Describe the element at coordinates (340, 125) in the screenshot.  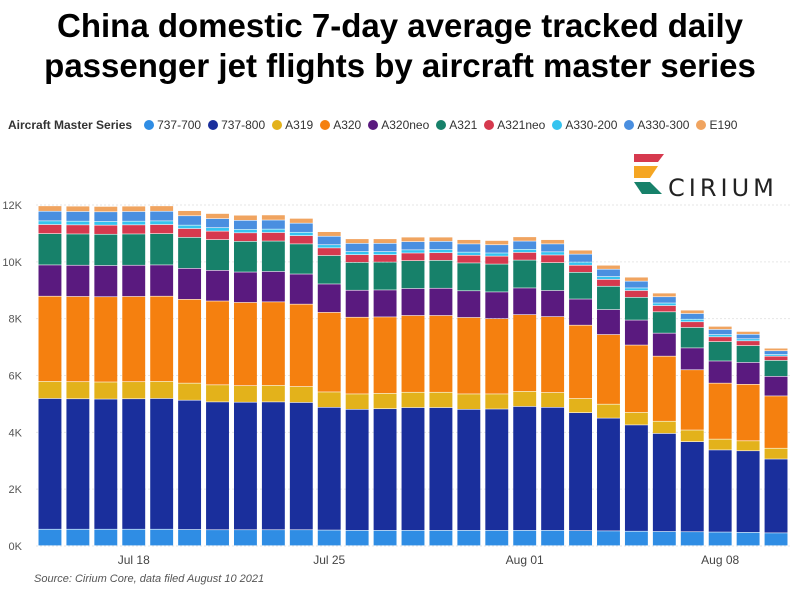
I see `legend-item-a320: A320` at that location.